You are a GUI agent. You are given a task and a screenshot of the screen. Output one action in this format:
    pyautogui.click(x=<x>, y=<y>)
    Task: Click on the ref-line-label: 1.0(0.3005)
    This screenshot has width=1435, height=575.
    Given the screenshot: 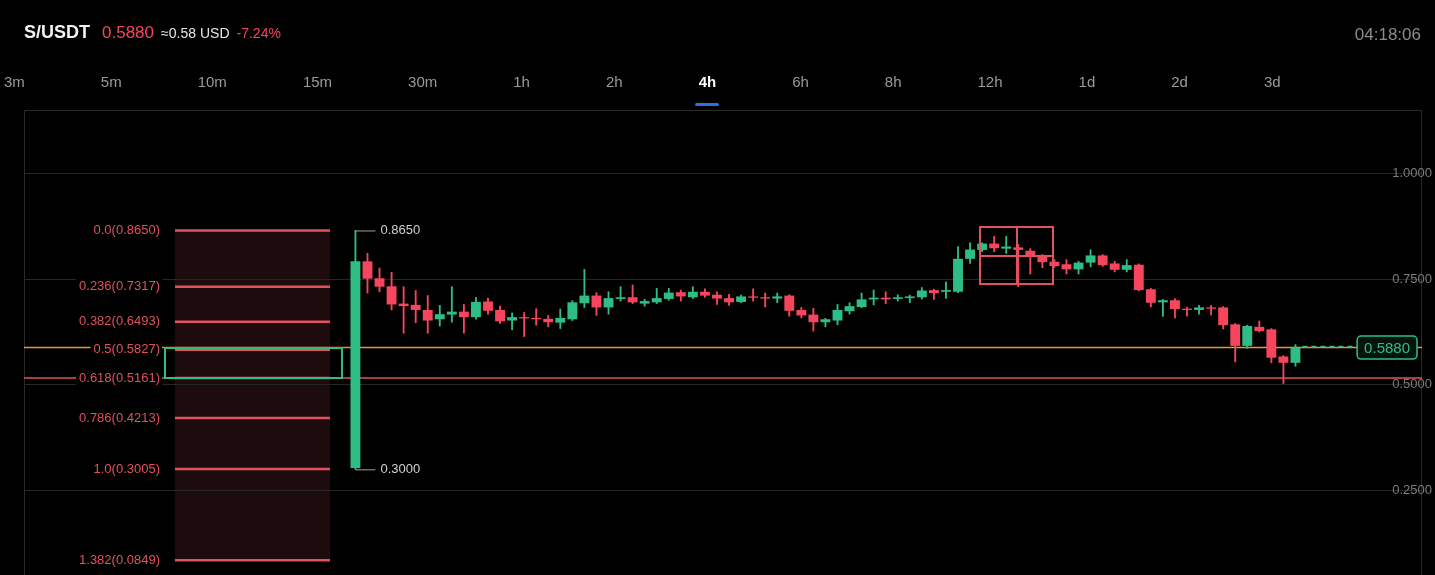 What is the action you would take?
    pyautogui.click(x=126, y=468)
    